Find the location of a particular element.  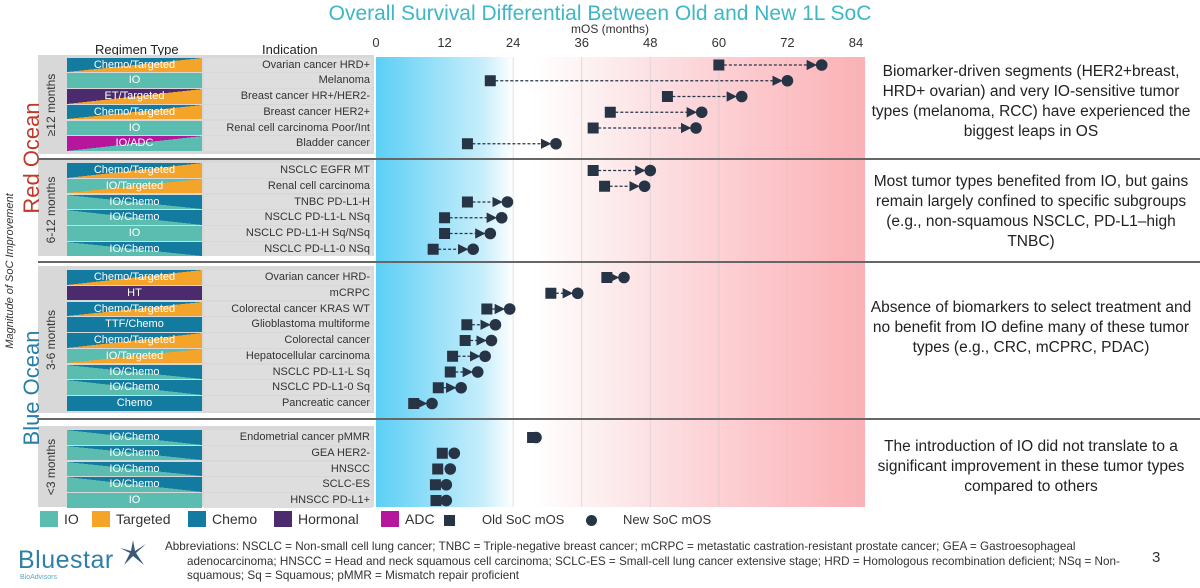

indication-cell: GEA HER2- is located at coordinates (288, 453).